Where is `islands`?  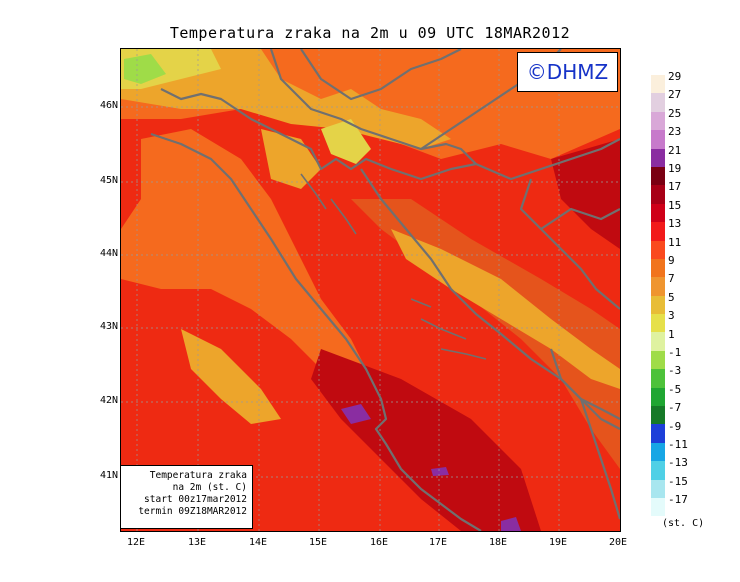
islands is located at coordinates (393, 266).